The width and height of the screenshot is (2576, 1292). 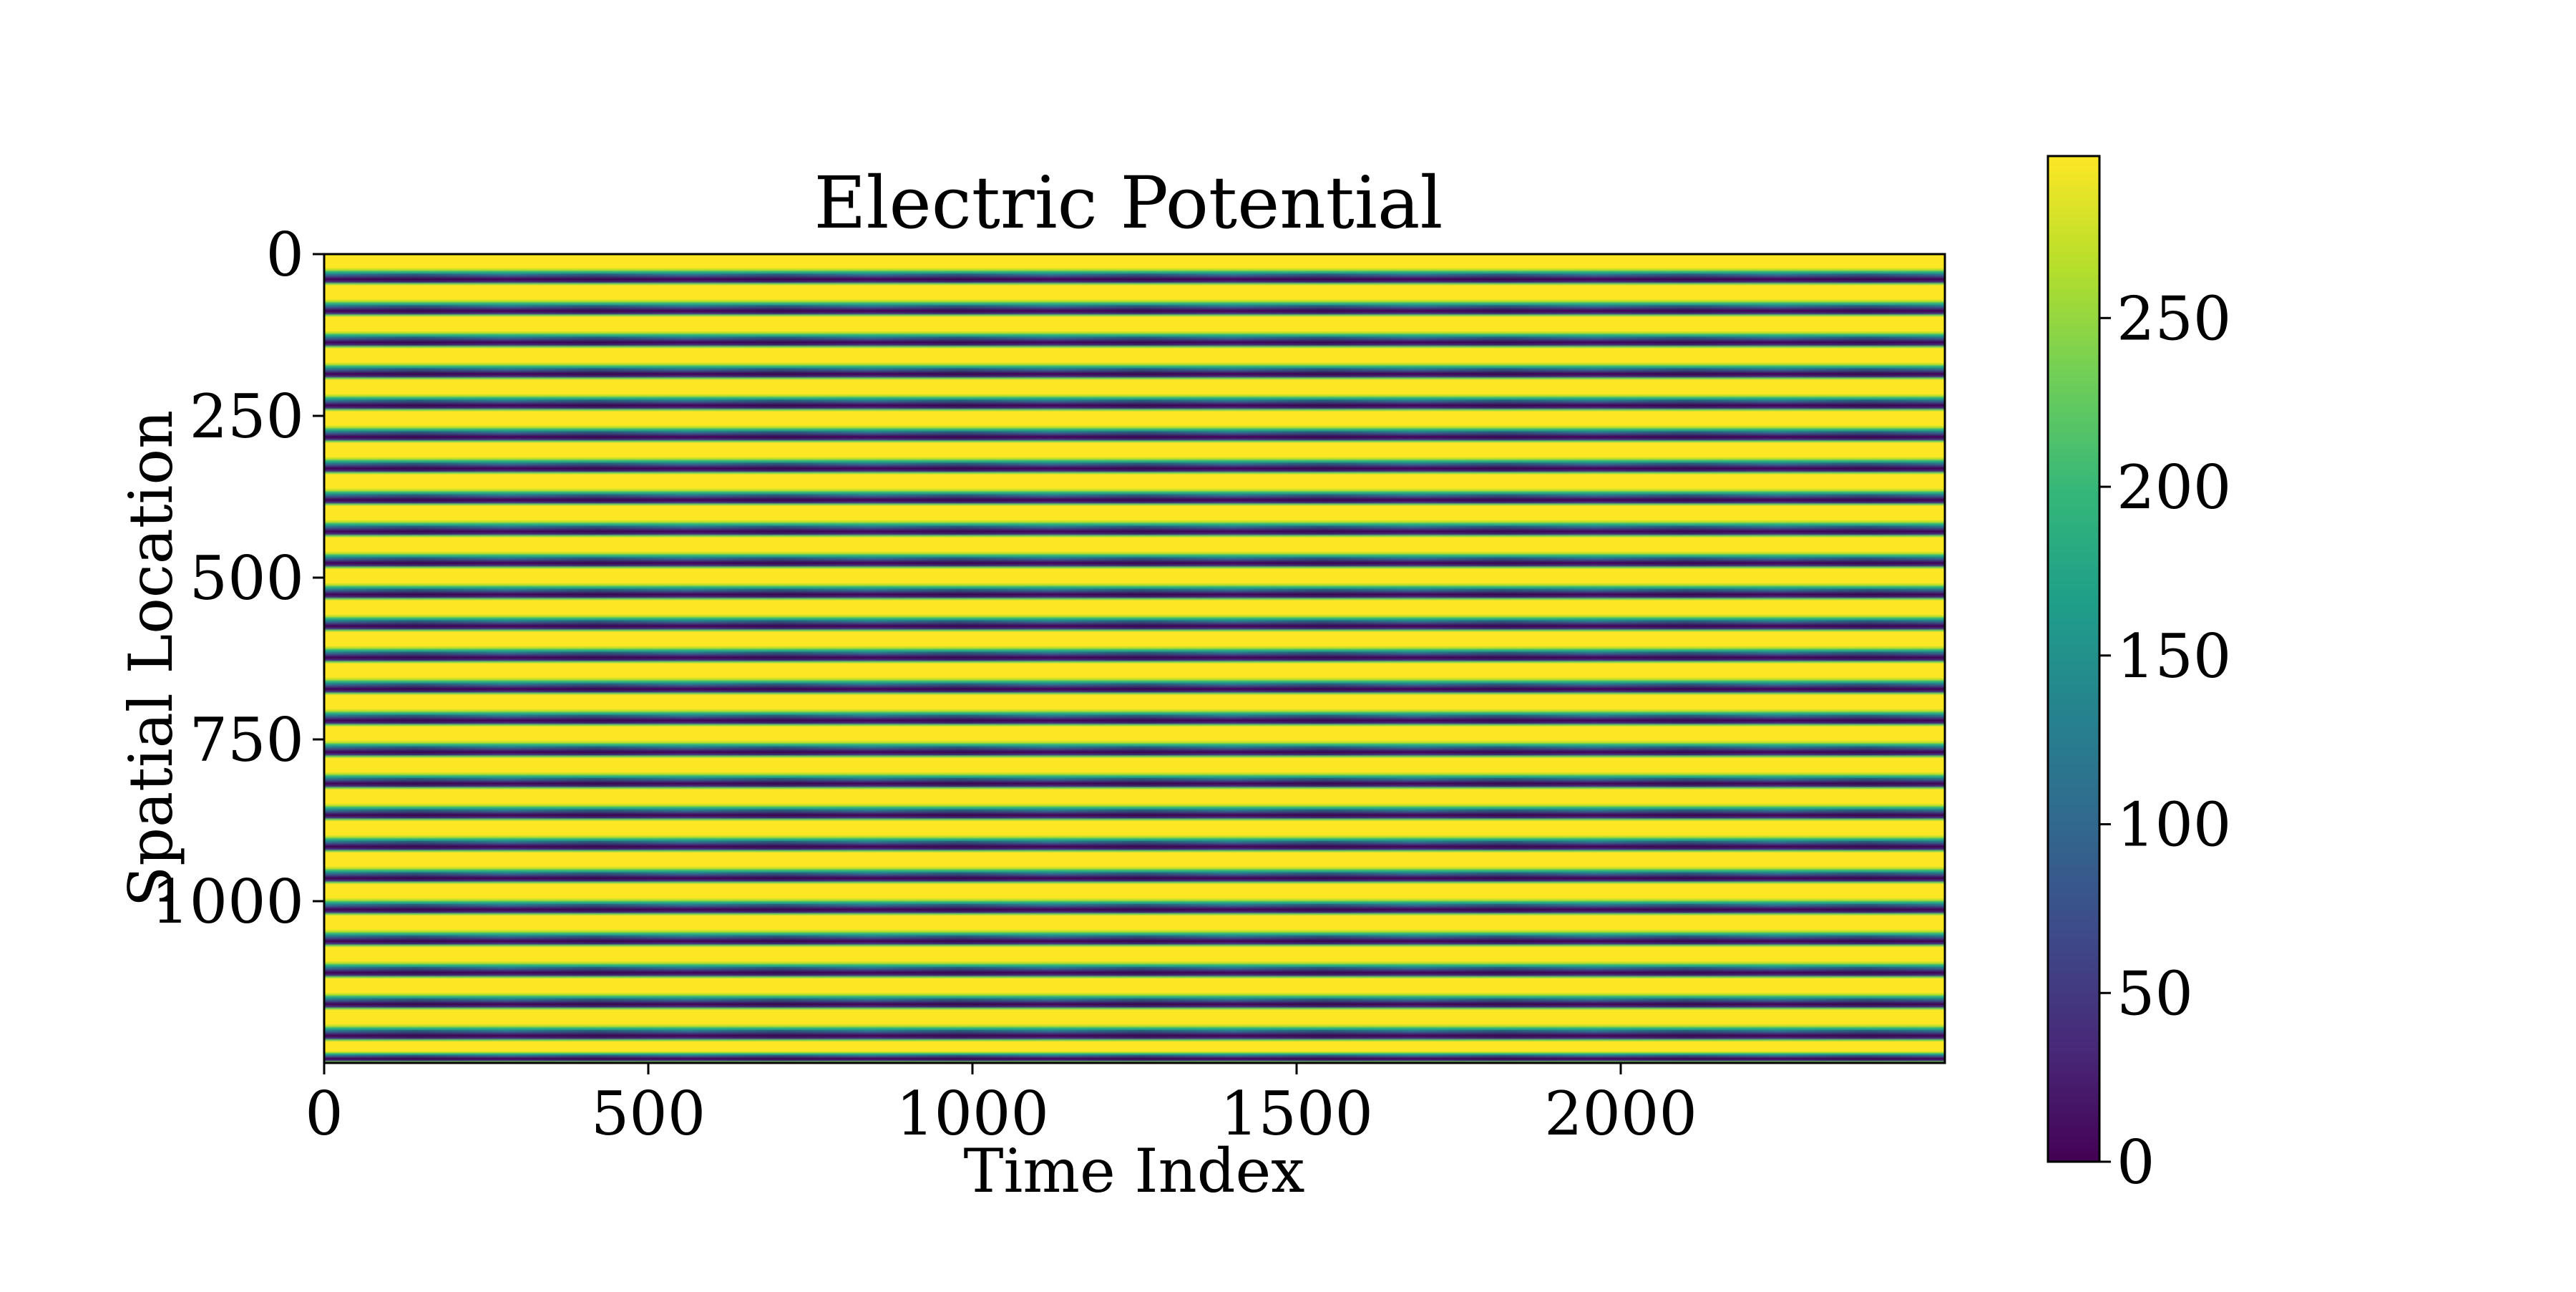 What do you see at coordinates (324, 1114) in the screenshot?
I see `x-tick-label: 0` at bounding box center [324, 1114].